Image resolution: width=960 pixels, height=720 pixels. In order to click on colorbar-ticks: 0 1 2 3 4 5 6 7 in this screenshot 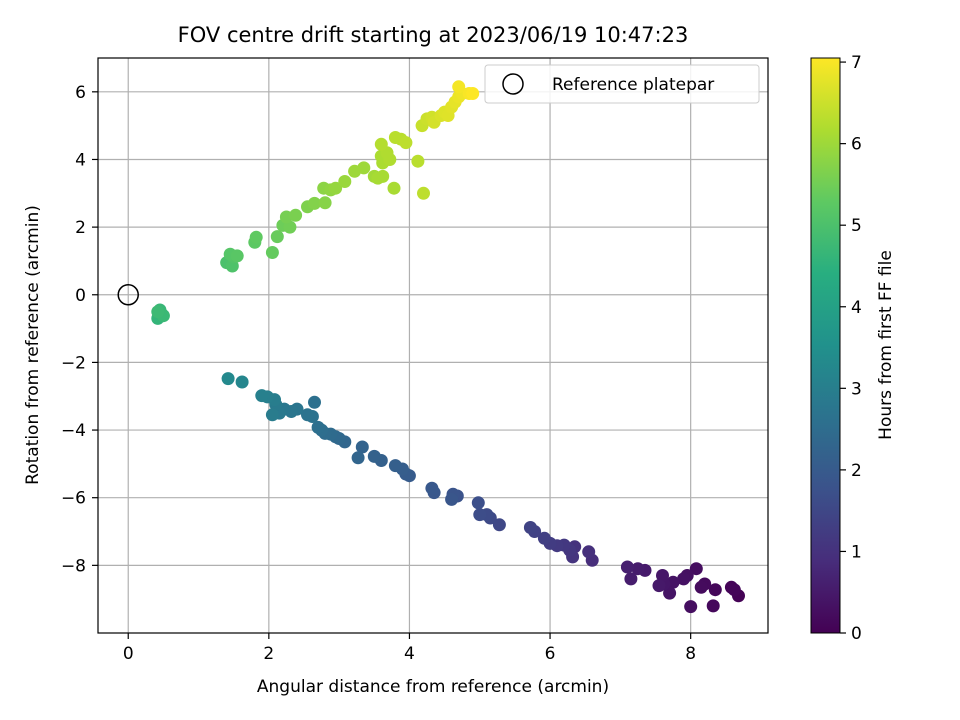, I will do `click(851, 348)`.